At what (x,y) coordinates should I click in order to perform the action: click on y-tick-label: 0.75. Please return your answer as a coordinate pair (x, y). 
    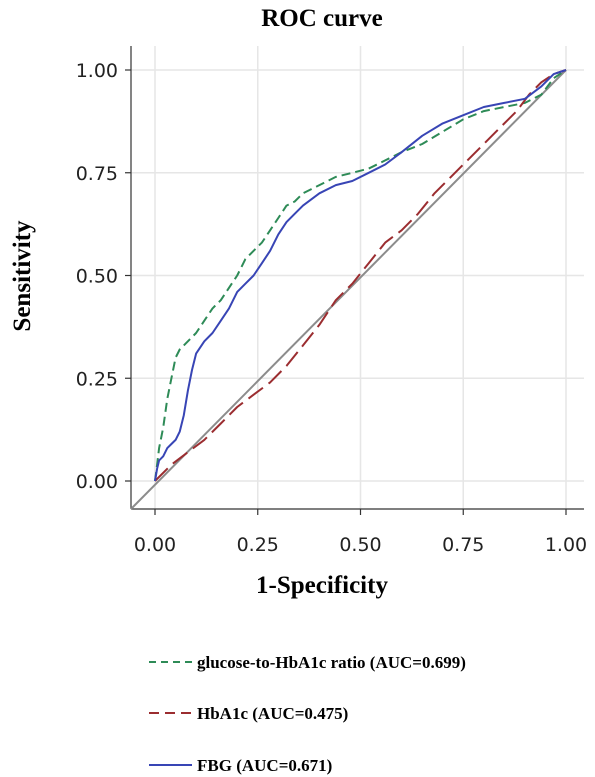
    Looking at the image, I should click on (97, 174).